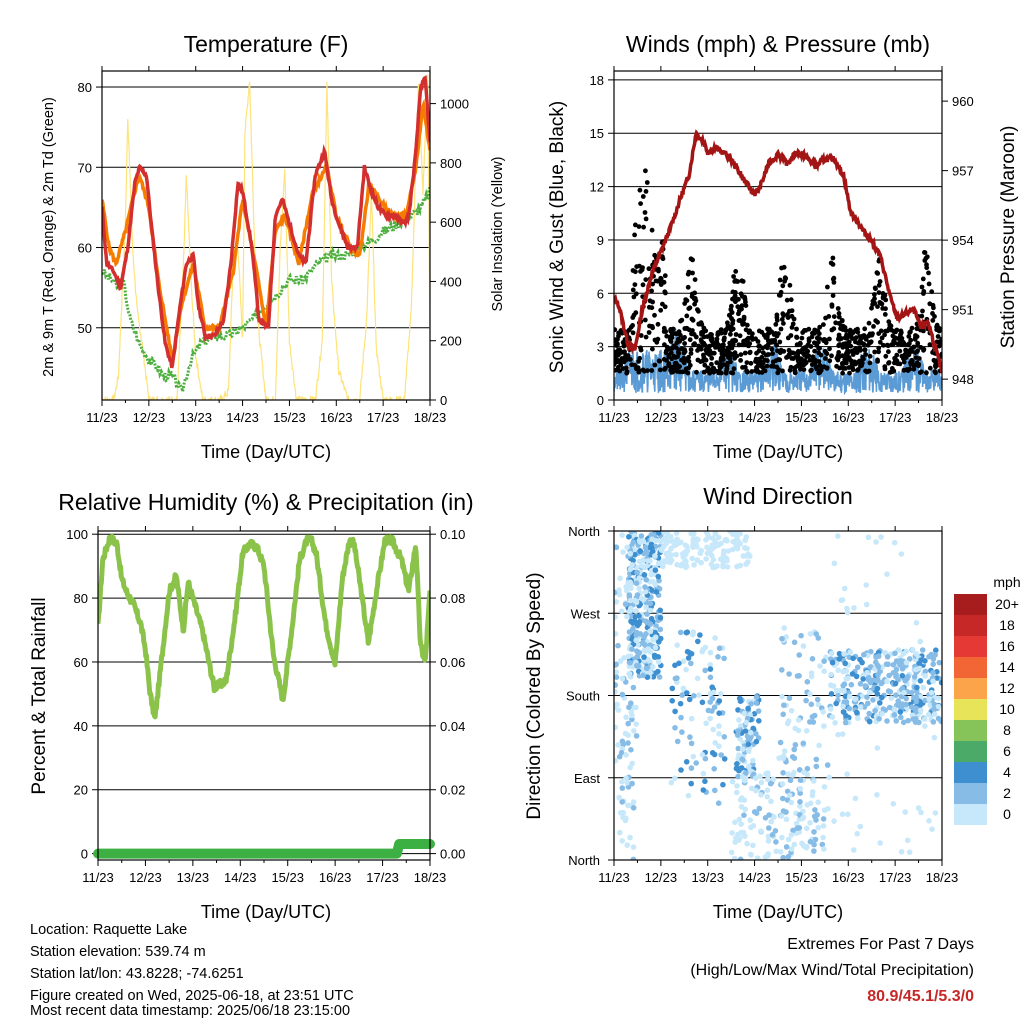 This screenshot has height=1024, width=1024. I want to click on y2-tick-label: 0, so click(443, 400).